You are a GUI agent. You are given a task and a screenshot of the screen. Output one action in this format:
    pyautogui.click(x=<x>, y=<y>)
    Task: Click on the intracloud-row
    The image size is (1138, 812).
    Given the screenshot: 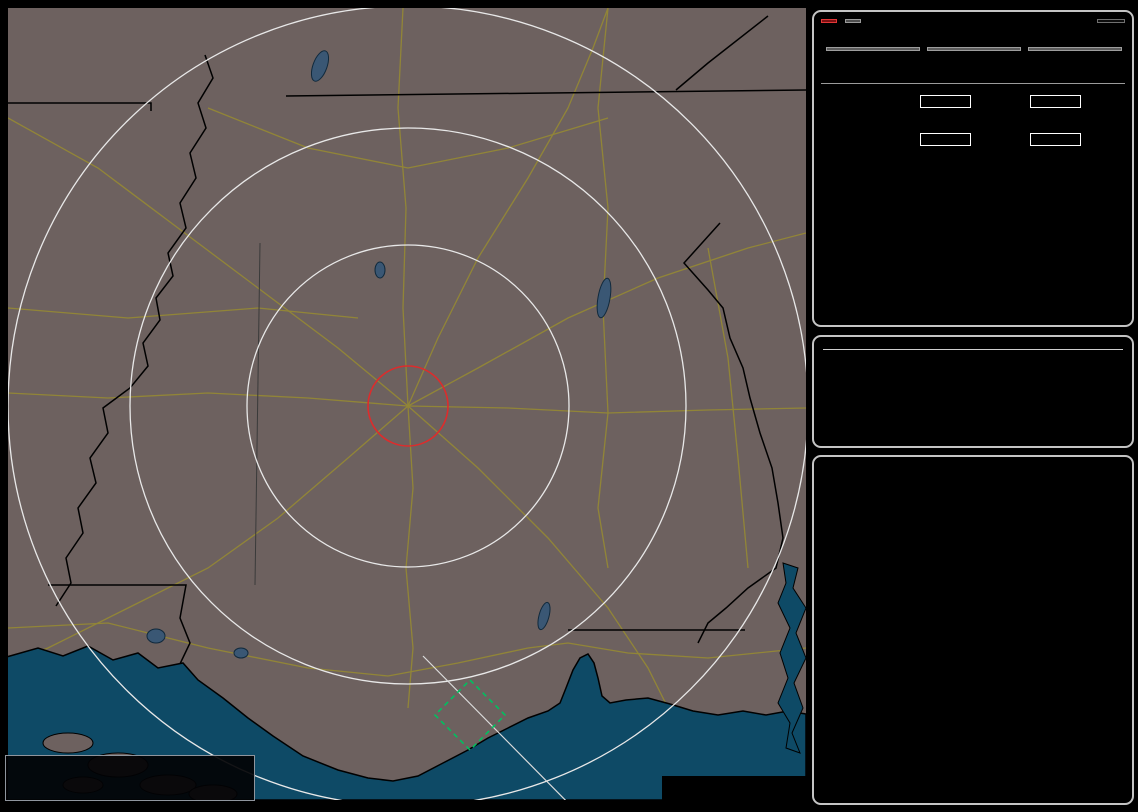 What is the action you would take?
    pyautogui.click(x=973, y=139)
    